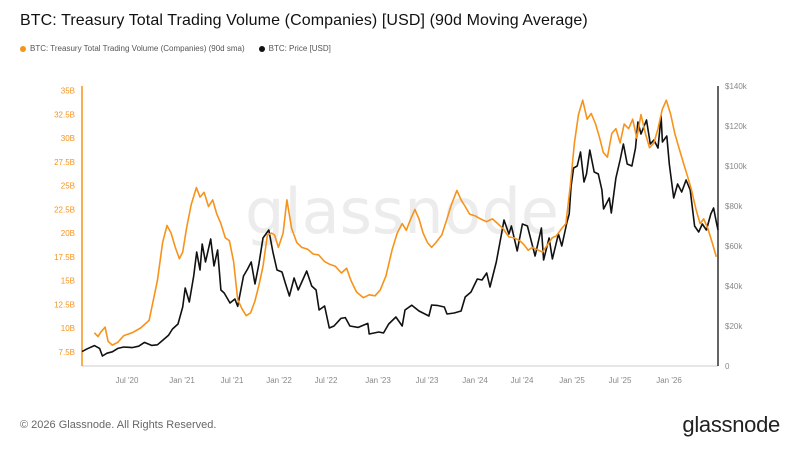 This screenshot has width=800, height=450. Describe the element at coordinates (620, 380) in the screenshot. I see `x-tick-label: Jul '25` at that location.